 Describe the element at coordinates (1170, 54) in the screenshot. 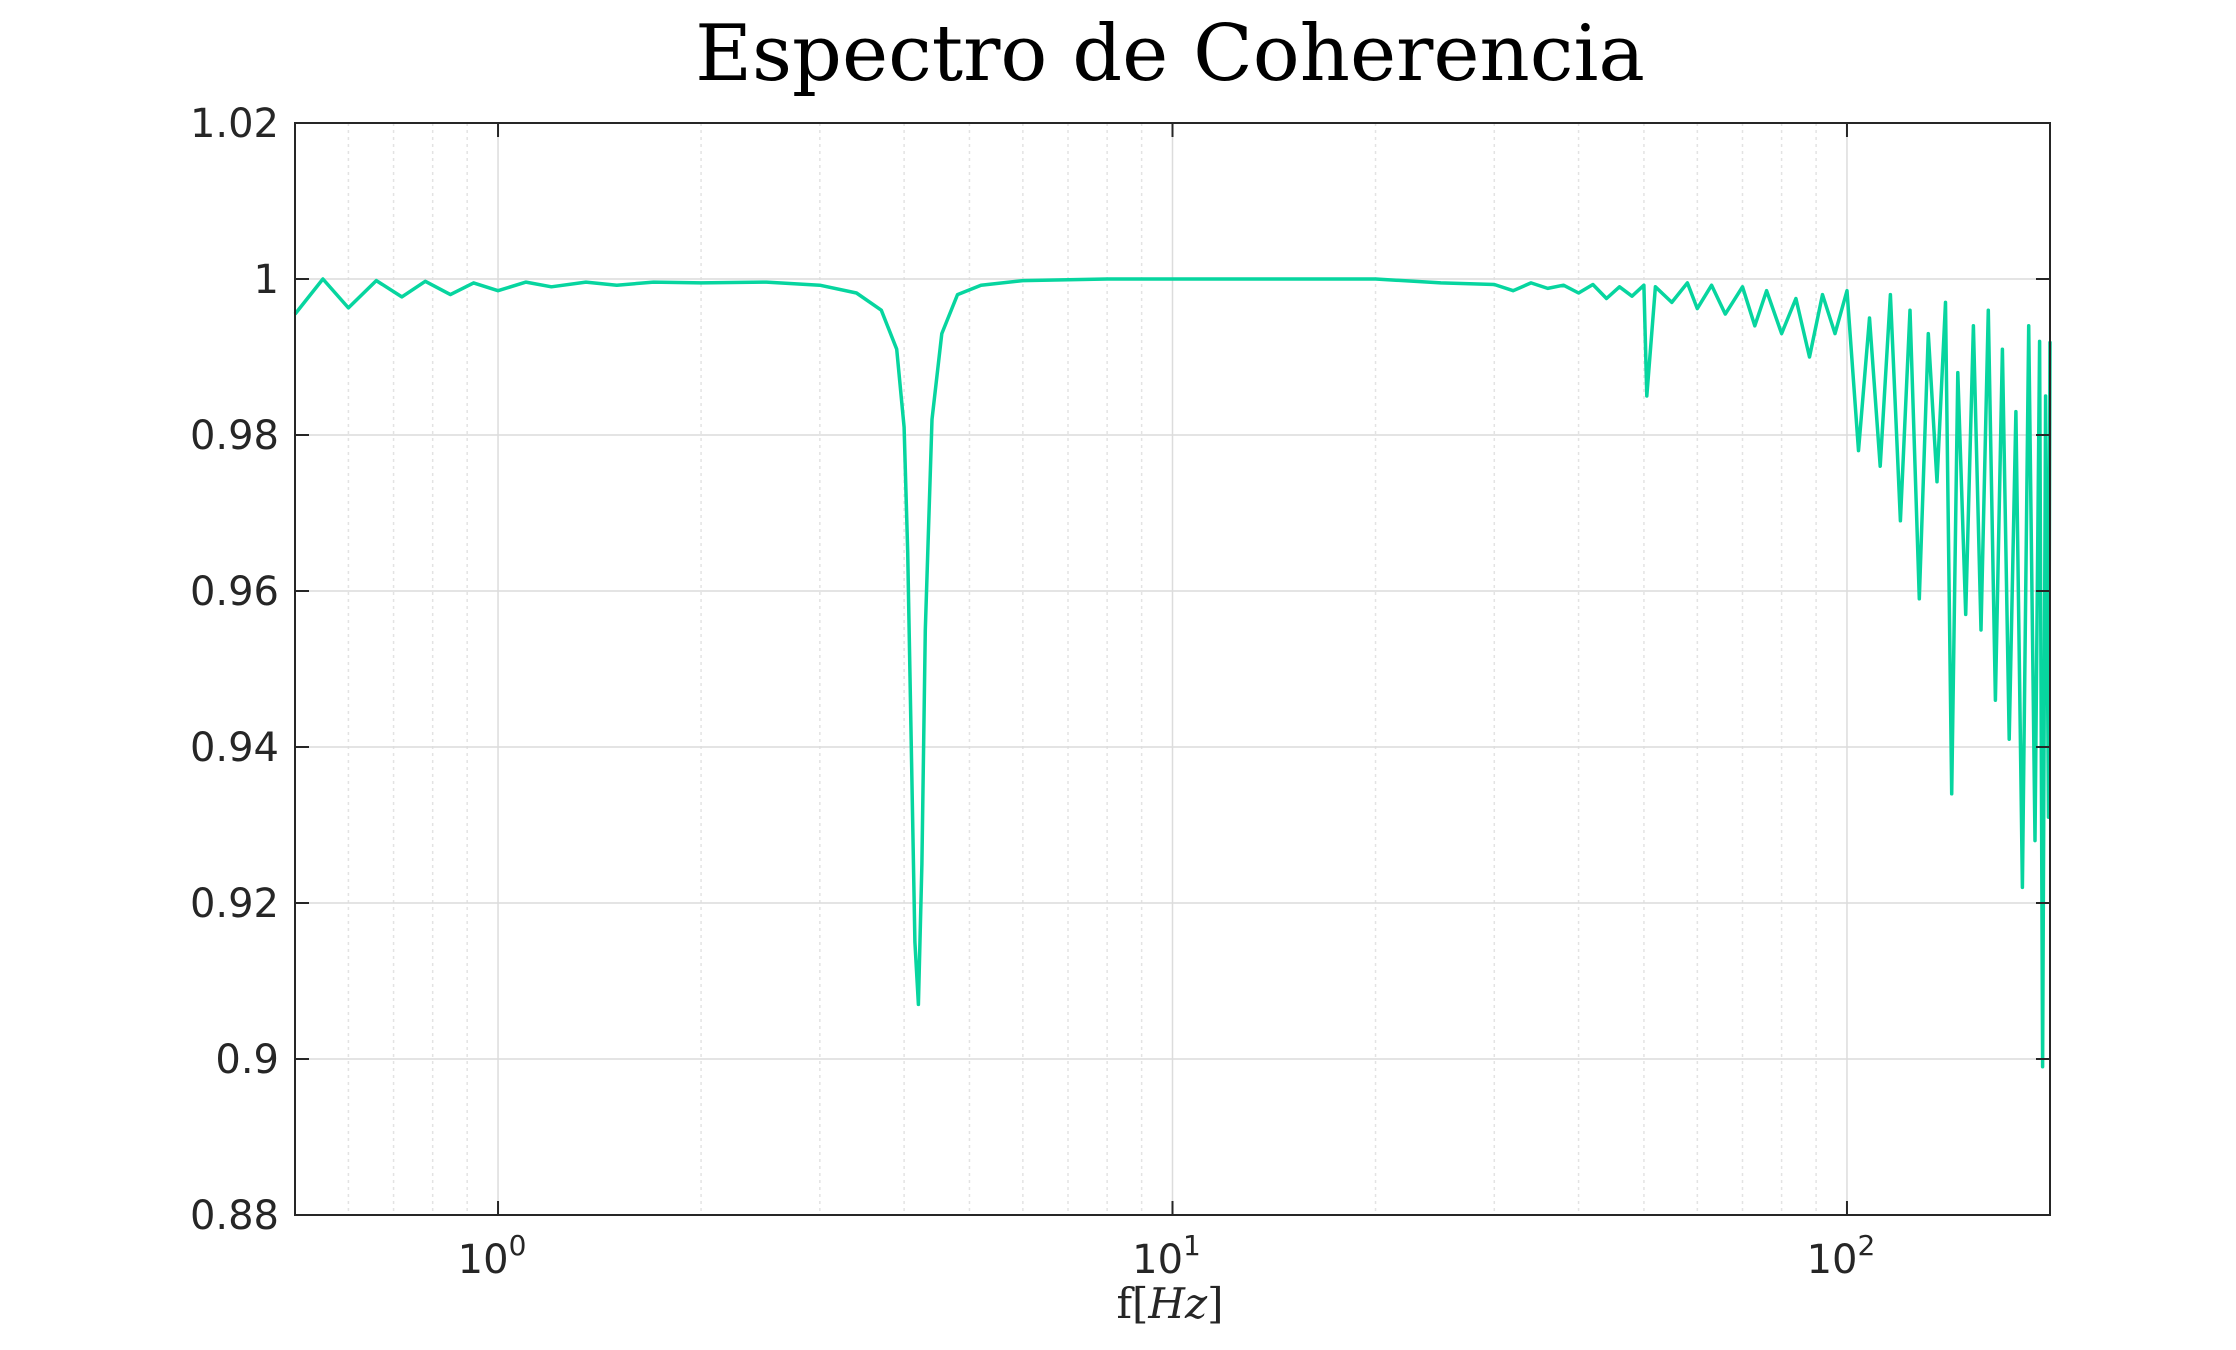

I see `chart-title: Espectro de Coherencia` at that location.